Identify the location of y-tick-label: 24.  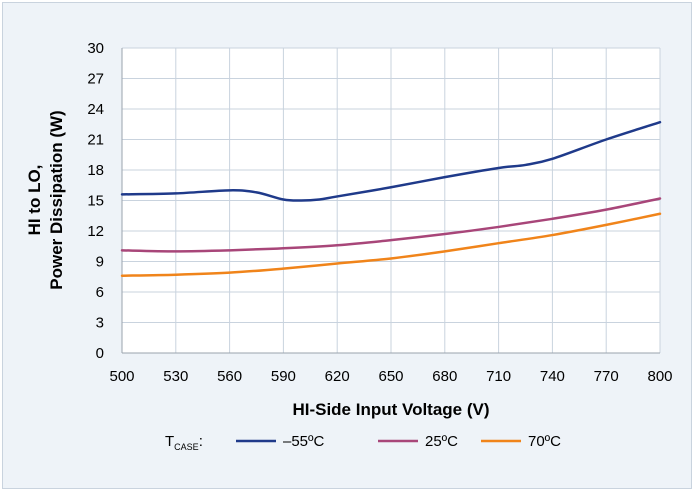
(95, 109).